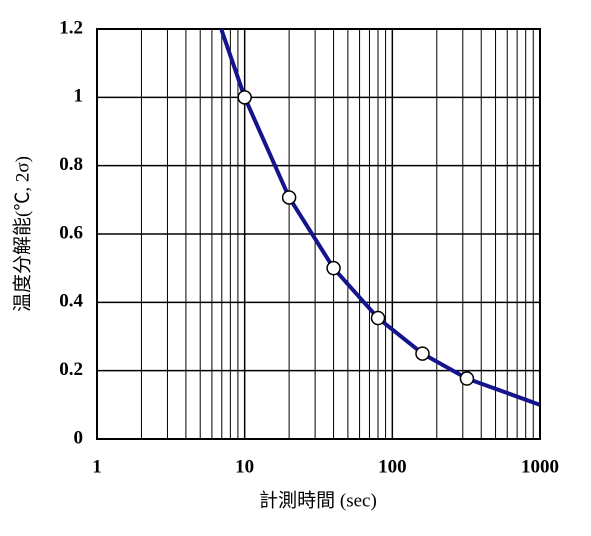  What do you see at coordinates (79, 96) in the screenshot?
I see `y-tick-label: 1` at bounding box center [79, 96].